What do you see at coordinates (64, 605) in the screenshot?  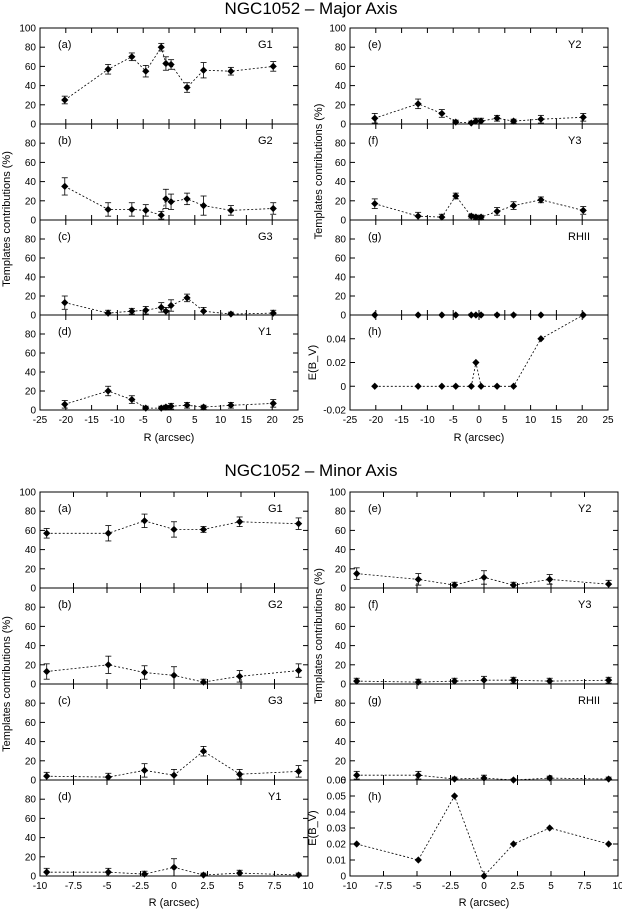 I see `panel-label: (b)` at bounding box center [64, 605].